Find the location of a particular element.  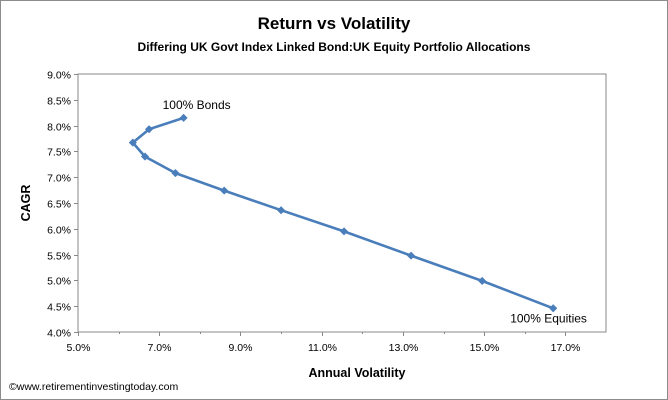

y-axis-title: CAGR is located at coordinates (26, 203).